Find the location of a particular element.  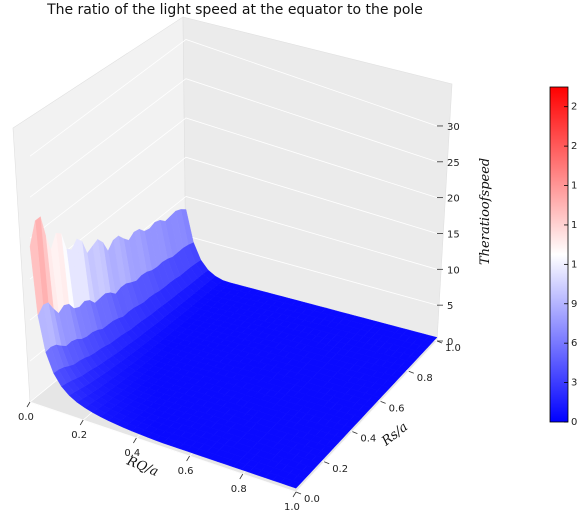

x-tick-label: 0.0 is located at coordinates (26, 417).